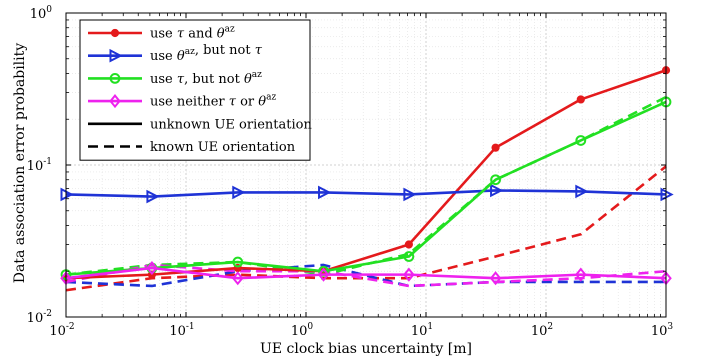  Describe the element at coordinates (206, 53) in the screenshot. I see `legend-label: use θaz, but not τ` at that location.